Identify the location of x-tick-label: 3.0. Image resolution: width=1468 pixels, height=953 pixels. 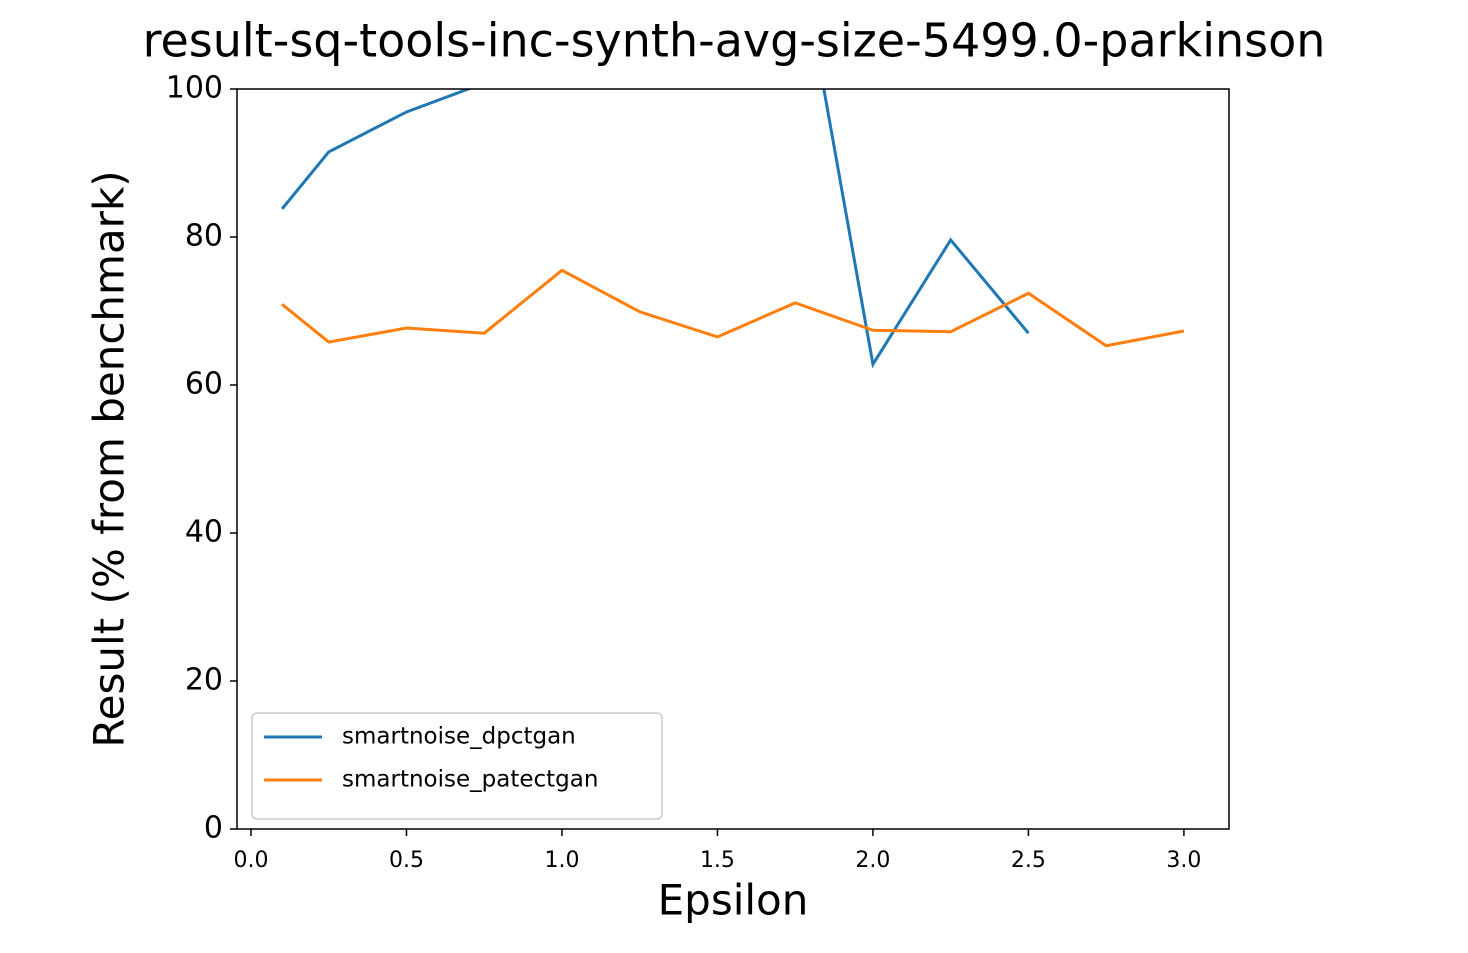
(1183, 860).